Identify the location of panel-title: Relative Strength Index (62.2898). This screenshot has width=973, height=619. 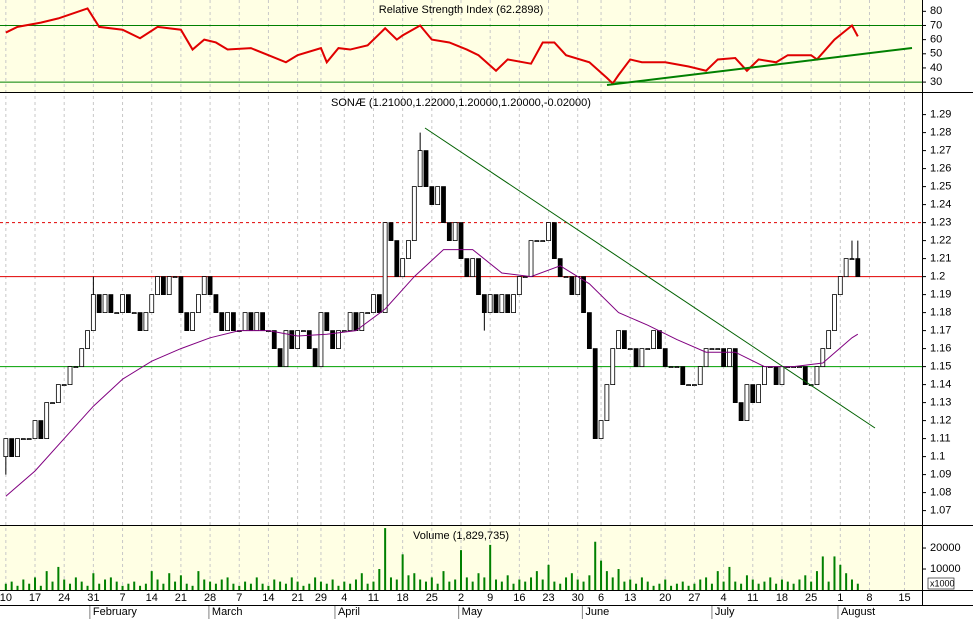
(461, 10).